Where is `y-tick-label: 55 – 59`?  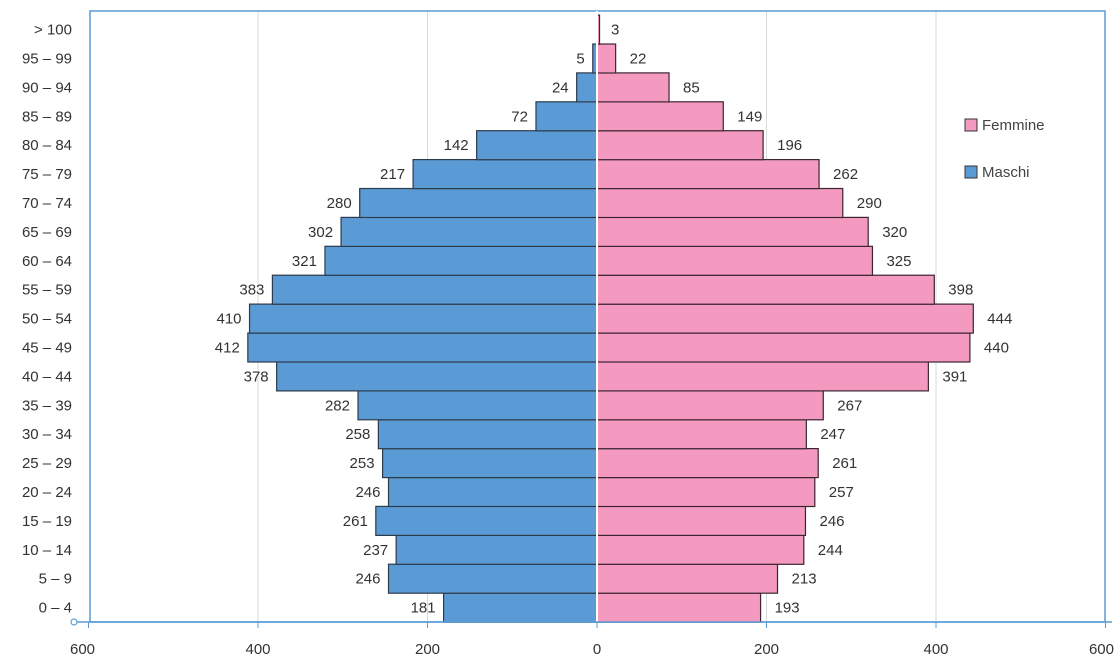 y-tick-label: 55 – 59 is located at coordinates (47, 290).